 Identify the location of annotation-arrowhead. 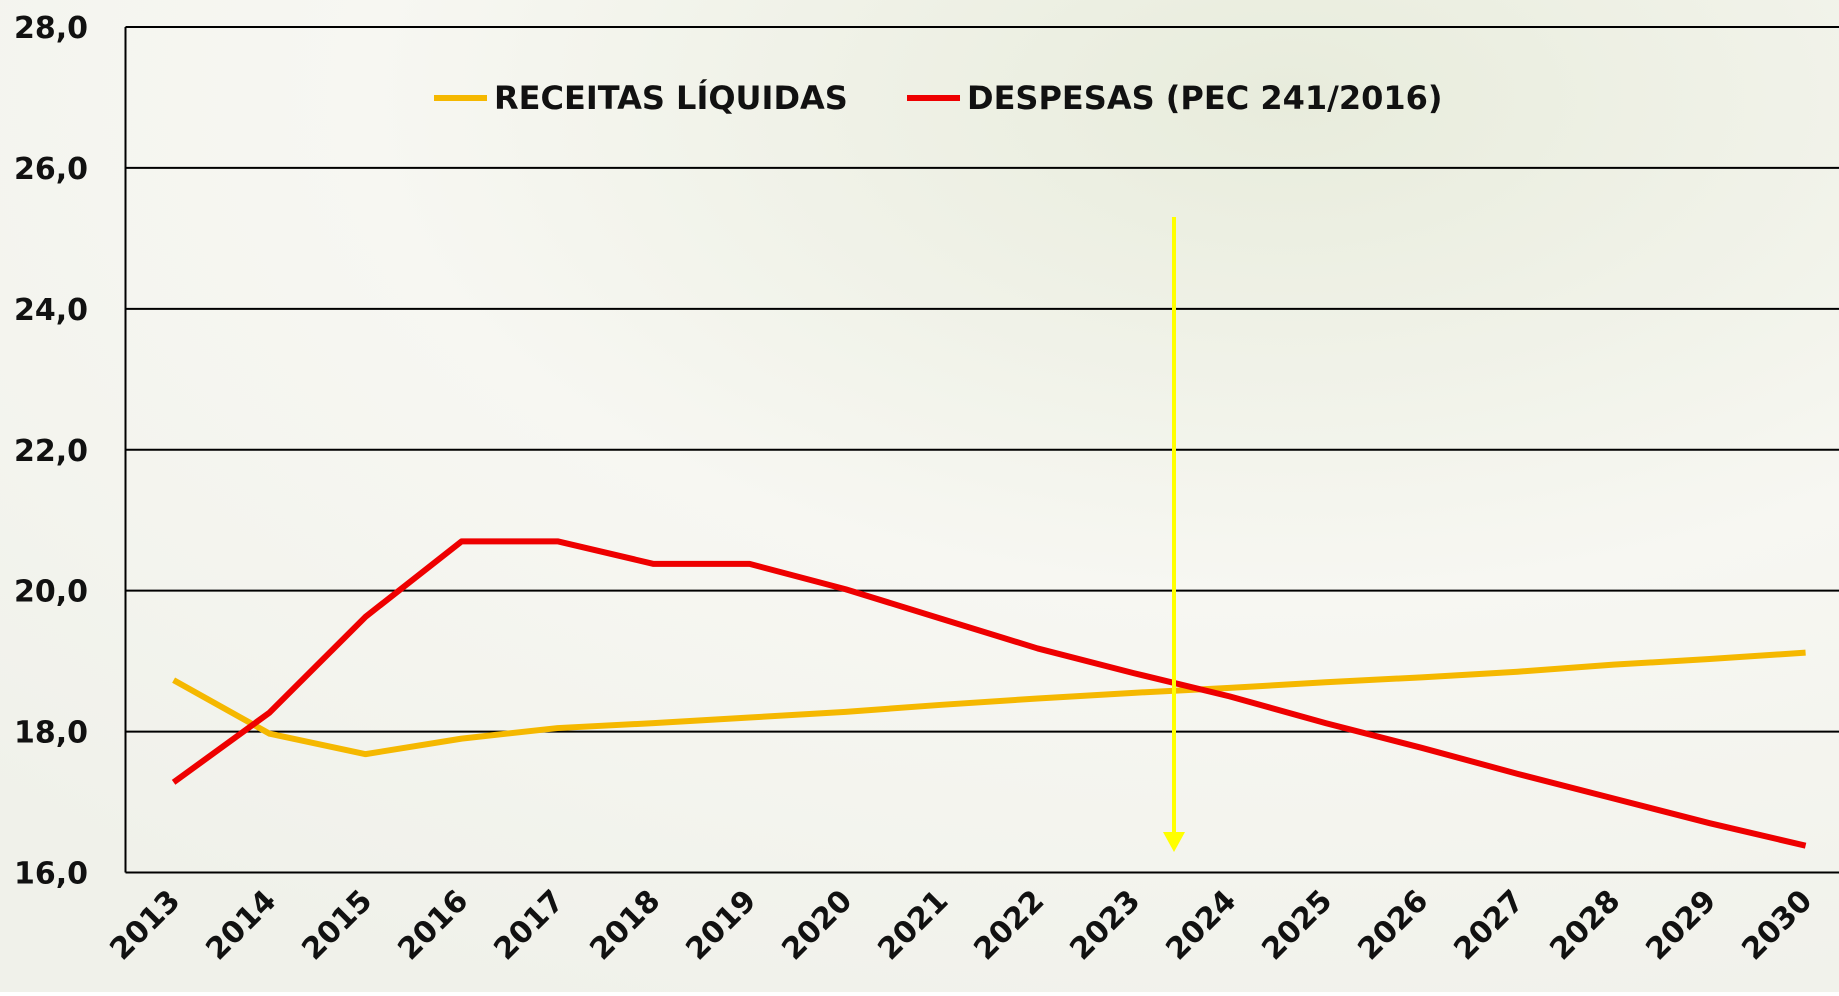
(1174, 842).